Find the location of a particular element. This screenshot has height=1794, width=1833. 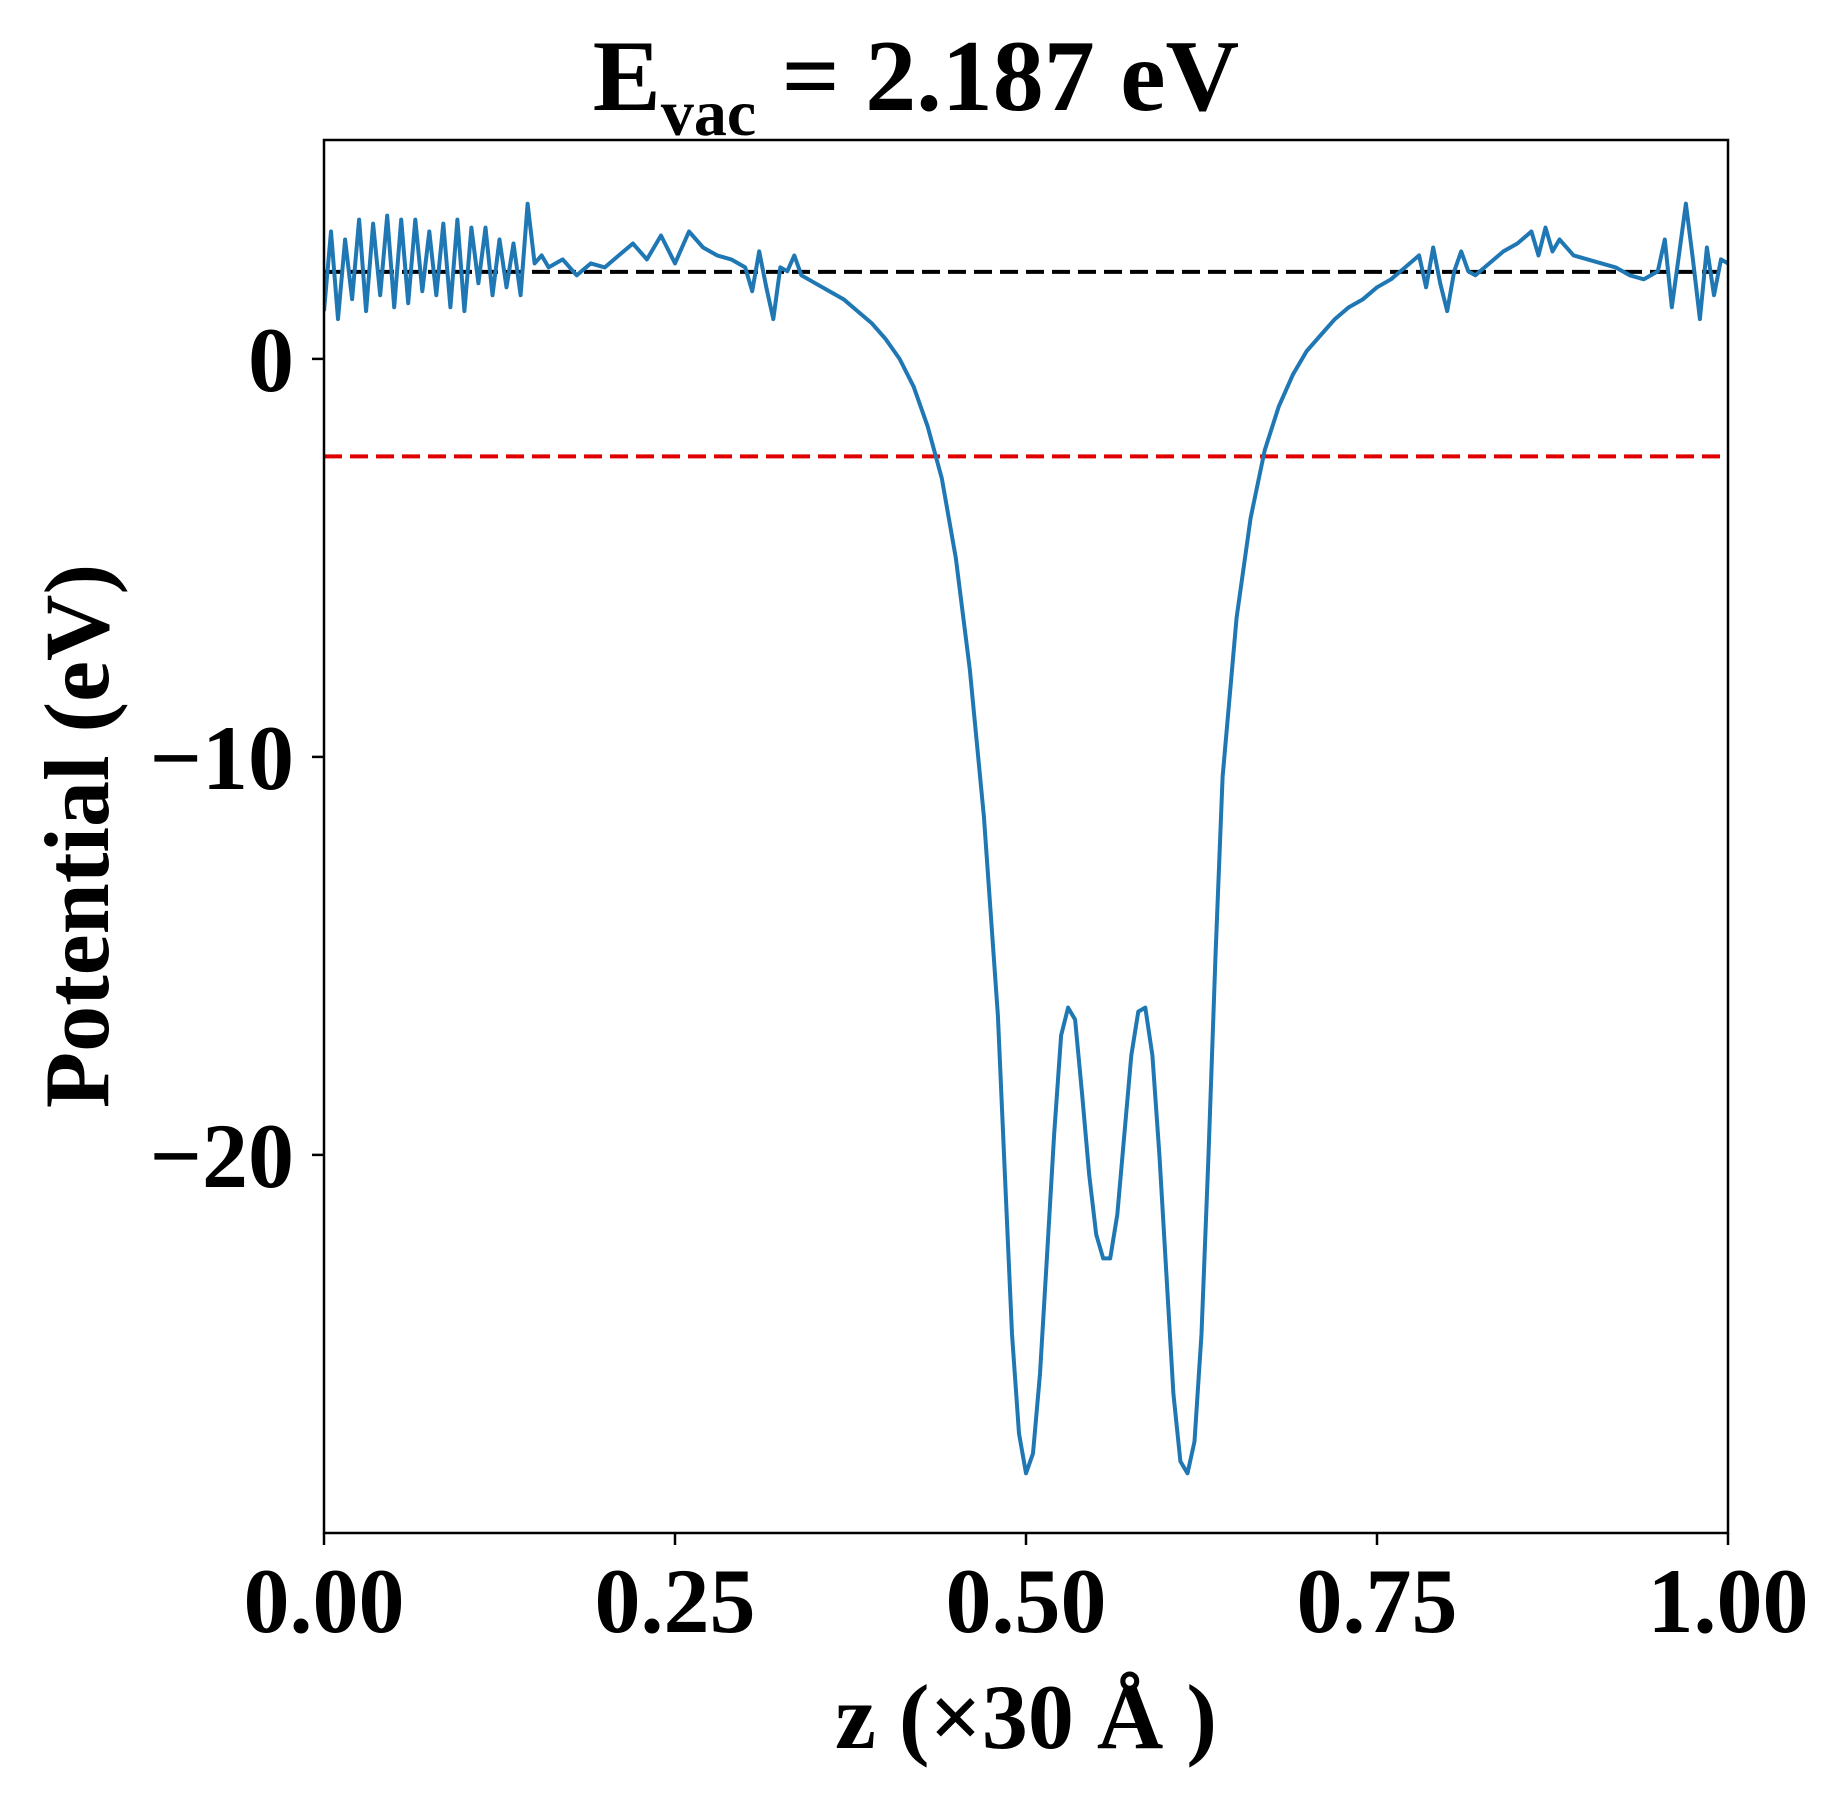

reference-lines is located at coordinates (1026, 364).